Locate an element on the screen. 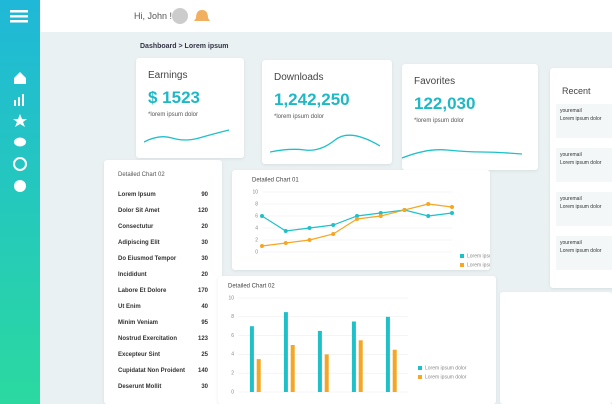 This screenshot has width=612, height=404. row-value: 40 is located at coordinates (204, 307).